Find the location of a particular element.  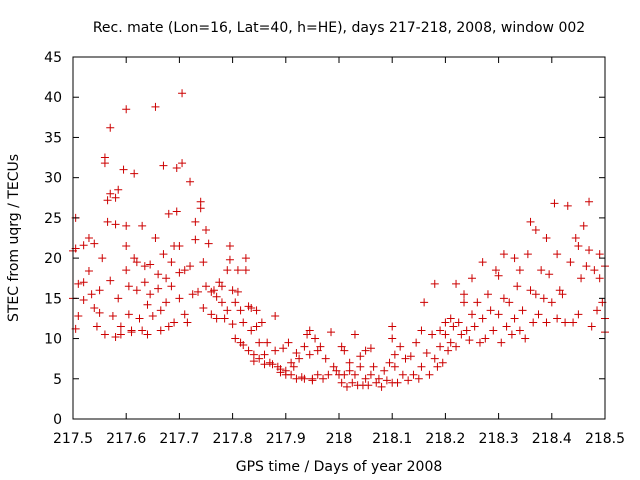

x-tick-label: 217.7 is located at coordinates (179, 439).